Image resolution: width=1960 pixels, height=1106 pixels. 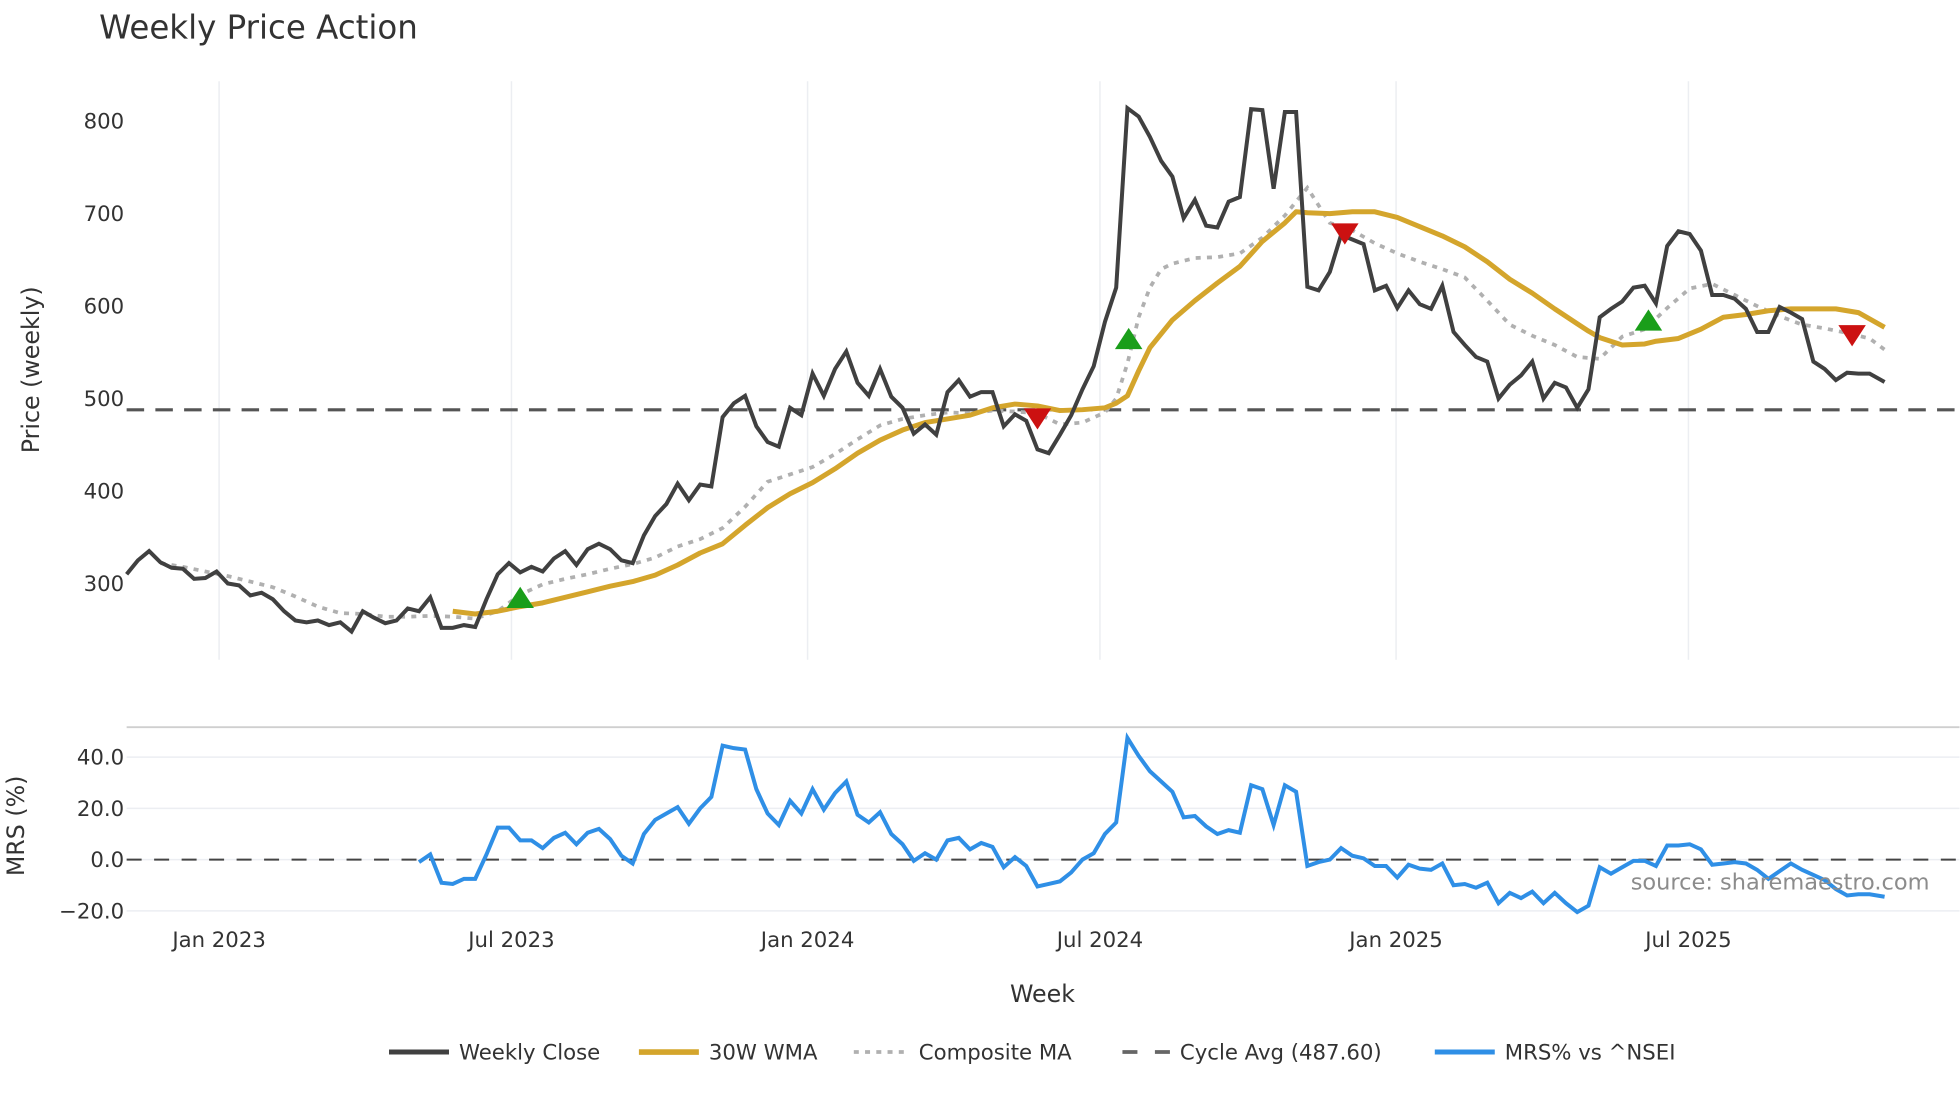 What do you see at coordinates (1099, 940) in the screenshot?
I see `x-tick-label: Jul 2024` at bounding box center [1099, 940].